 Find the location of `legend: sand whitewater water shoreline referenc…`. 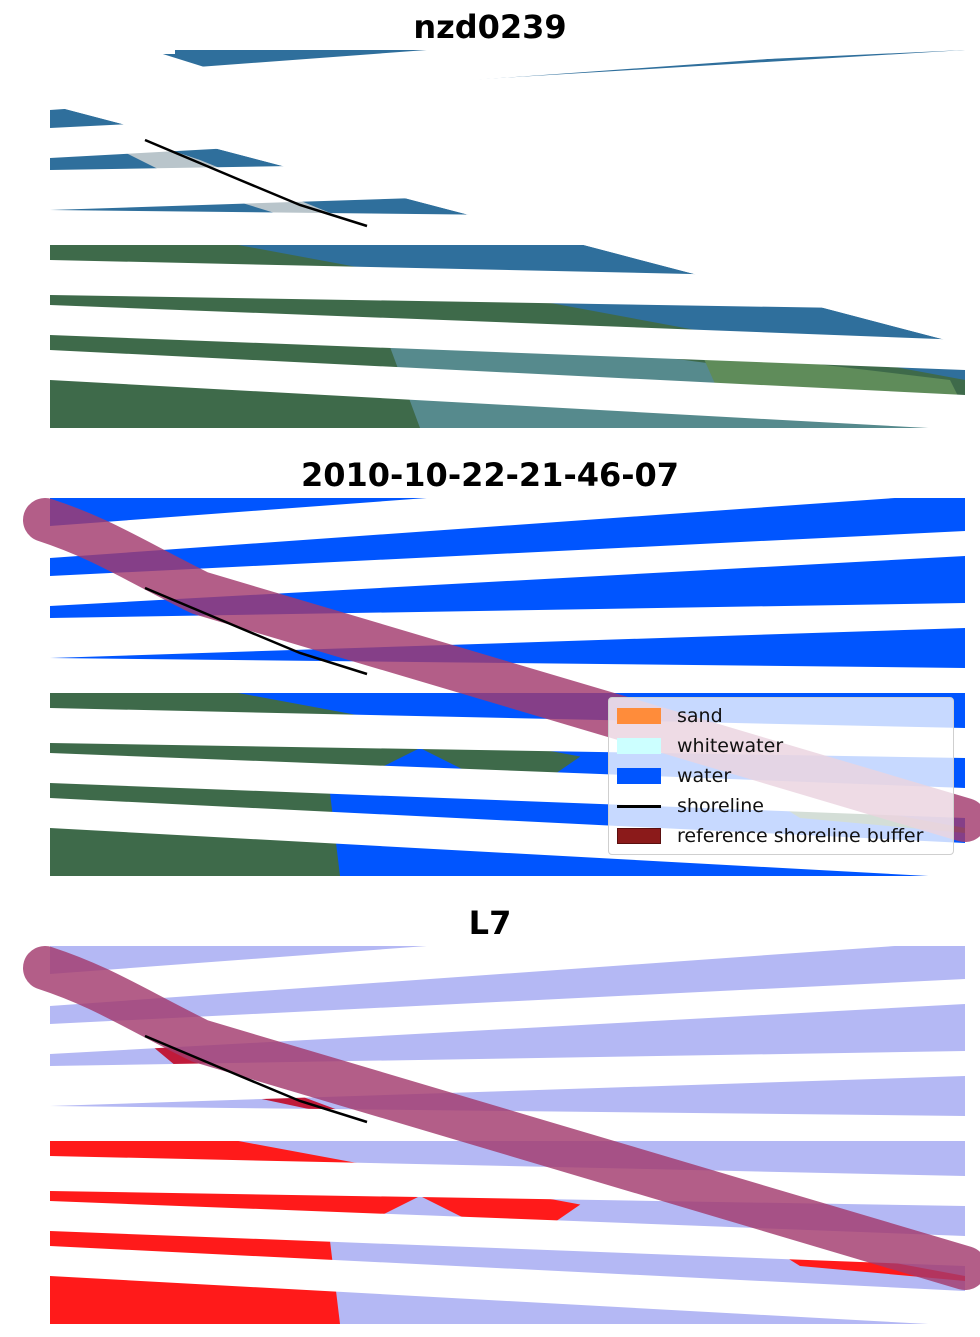

legend: sand whitewater water shoreline referenc… is located at coordinates (781, 776).